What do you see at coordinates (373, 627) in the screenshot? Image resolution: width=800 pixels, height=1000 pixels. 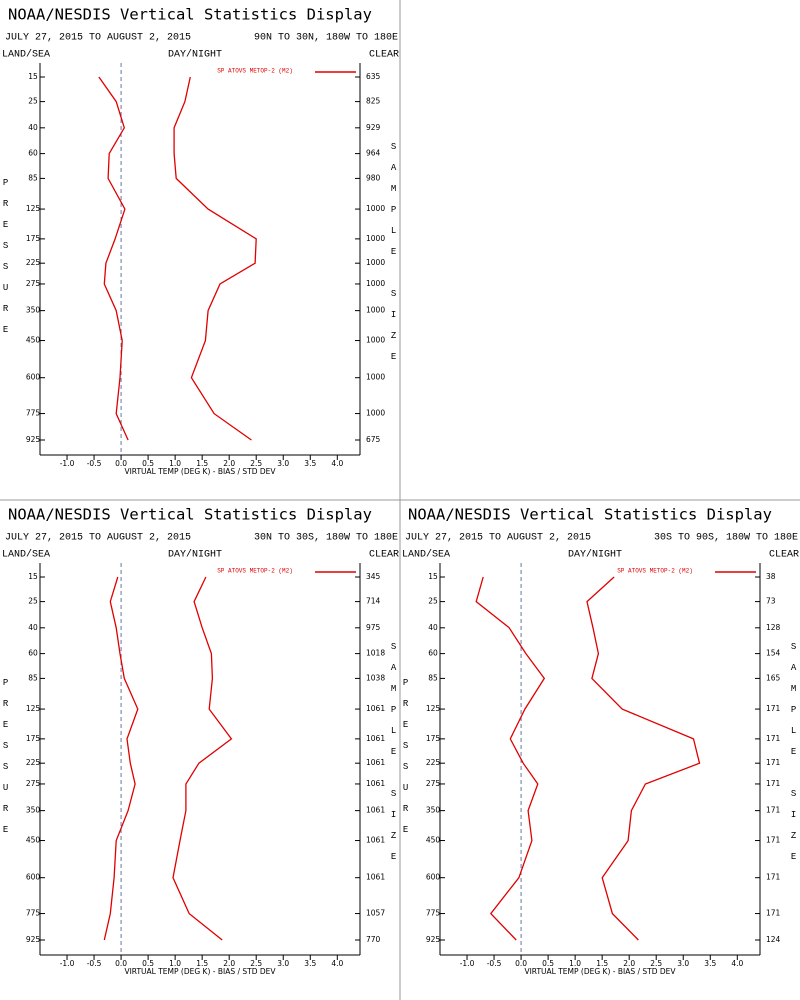 I see `sample-size-label: 975` at bounding box center [373, 627].